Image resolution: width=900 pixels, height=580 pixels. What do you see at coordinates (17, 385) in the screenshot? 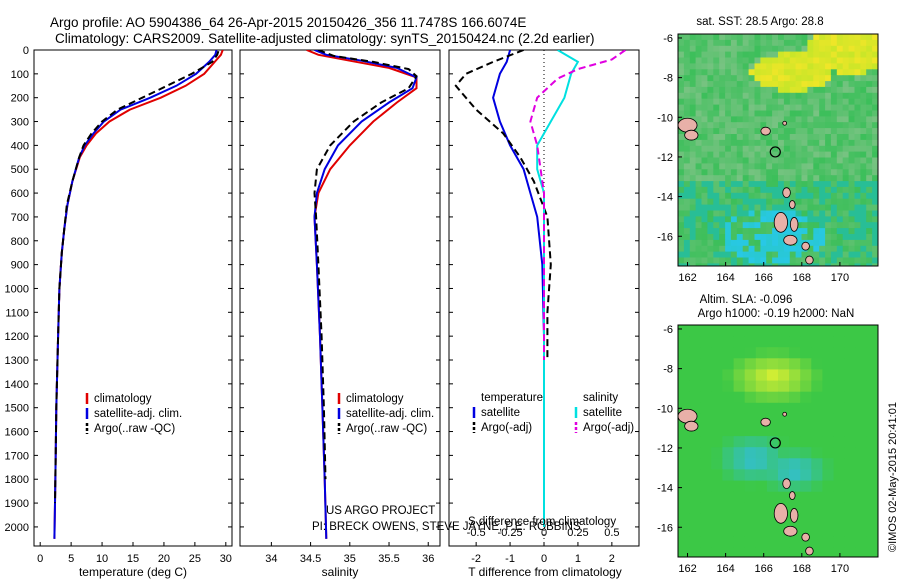
I see `depth-tick-label: 1400` at bounding box center [17, 385].